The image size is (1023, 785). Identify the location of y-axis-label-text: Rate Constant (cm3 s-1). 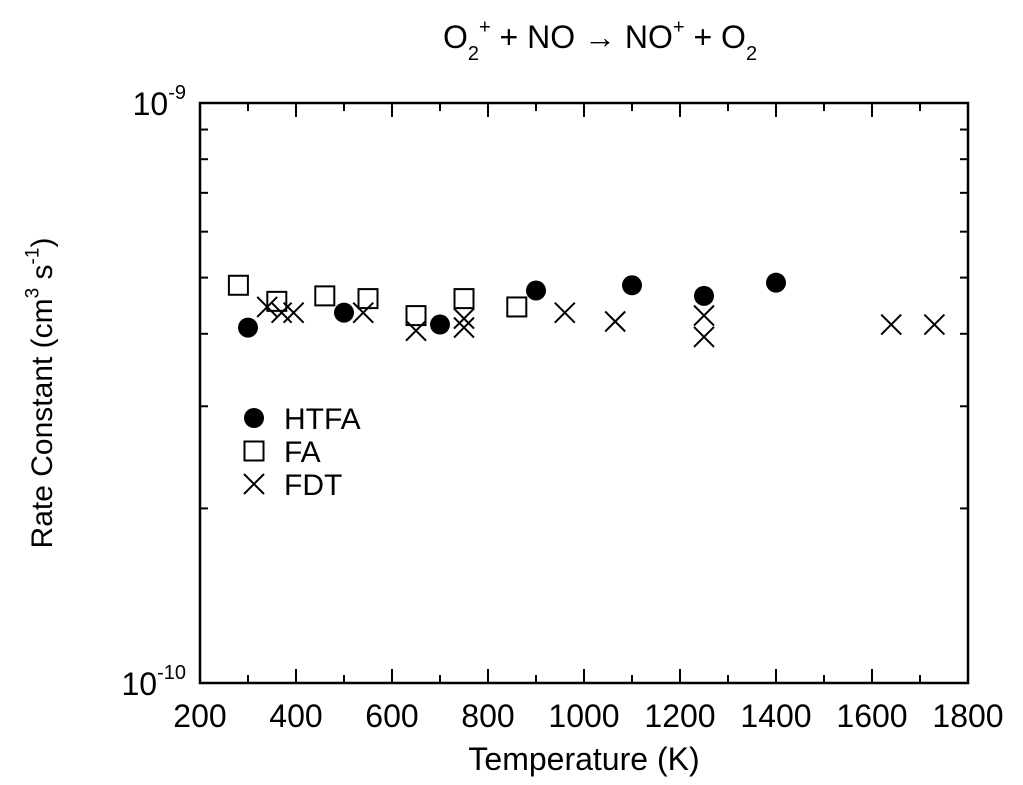
(41, 393).